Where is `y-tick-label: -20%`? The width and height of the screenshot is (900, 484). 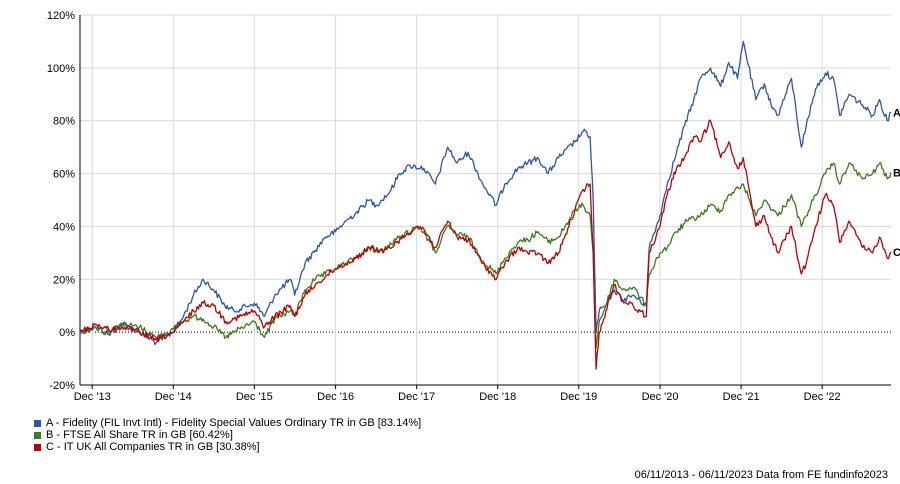
y-tick-label: -20% is located at coordinates (62, 386).